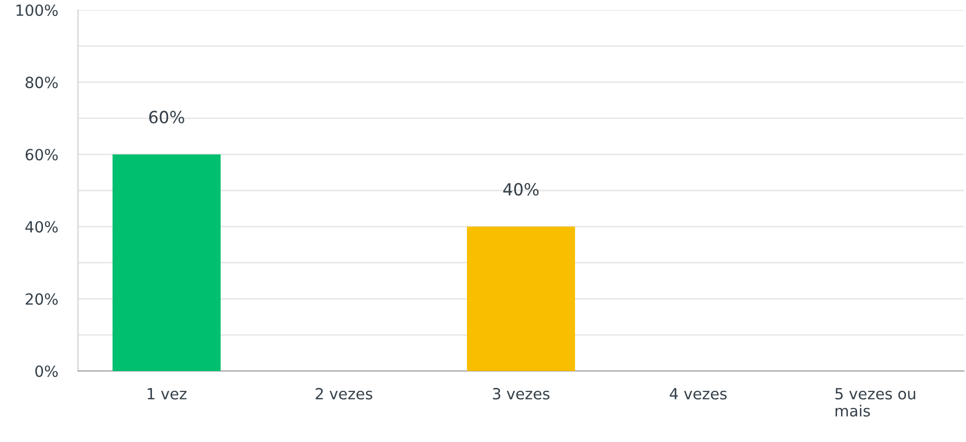 This screenshot has height=442, width=966. Describe the element at coordinates (167, 394) in the screenshot. I see `x-tick-label: 1 vez` at that location.